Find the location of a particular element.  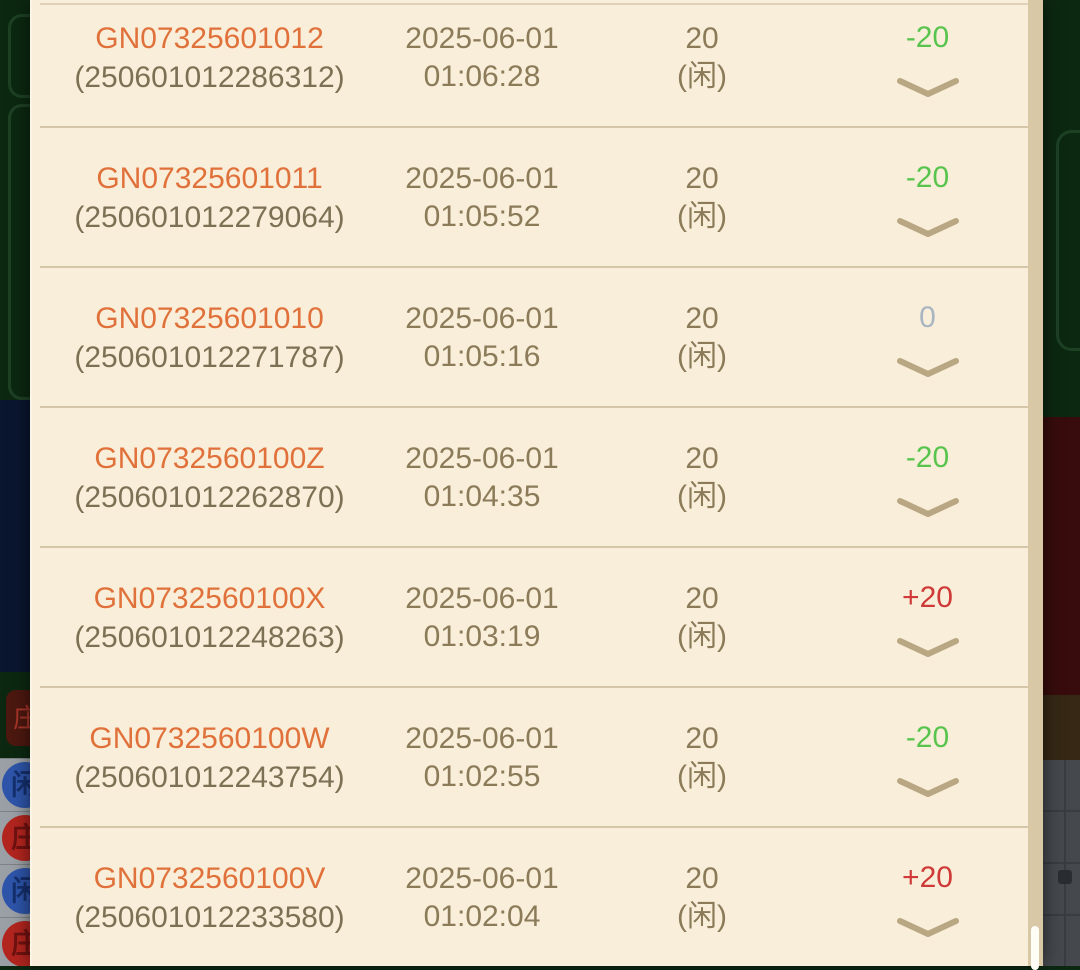

time-text: 01:04:35 is located at coordinates (482, 496).